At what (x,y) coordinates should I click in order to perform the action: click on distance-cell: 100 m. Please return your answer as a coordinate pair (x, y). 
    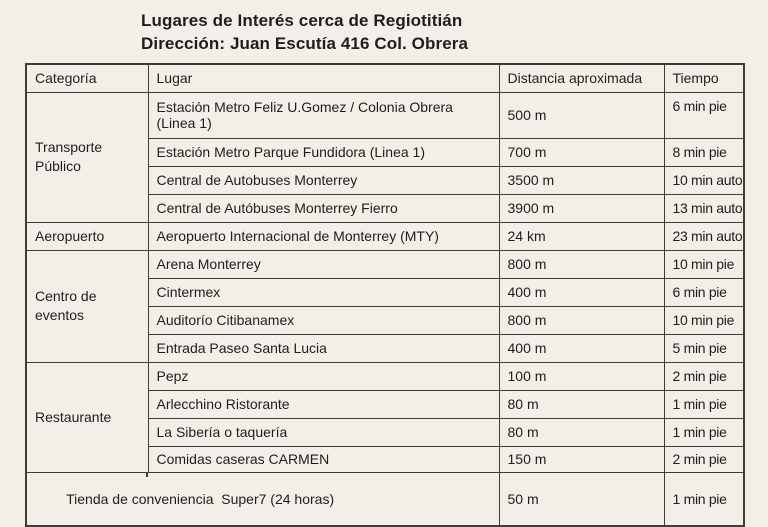
    Looking at the image, I should click on (581, 376).